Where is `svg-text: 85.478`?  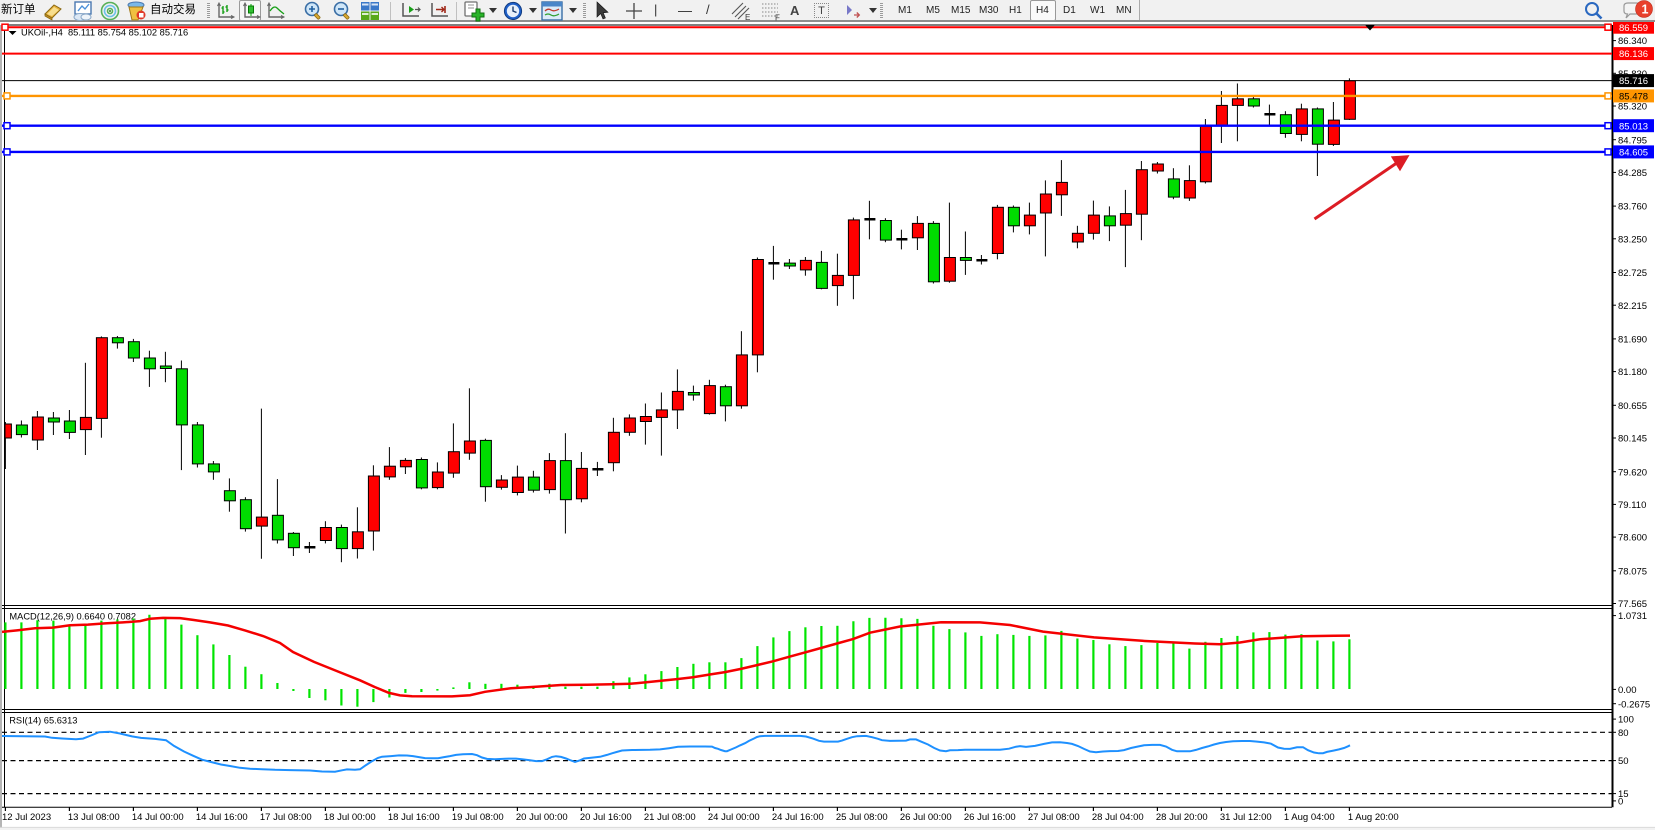
svg-text: 85.478 is located at coordinates (1633, 97).